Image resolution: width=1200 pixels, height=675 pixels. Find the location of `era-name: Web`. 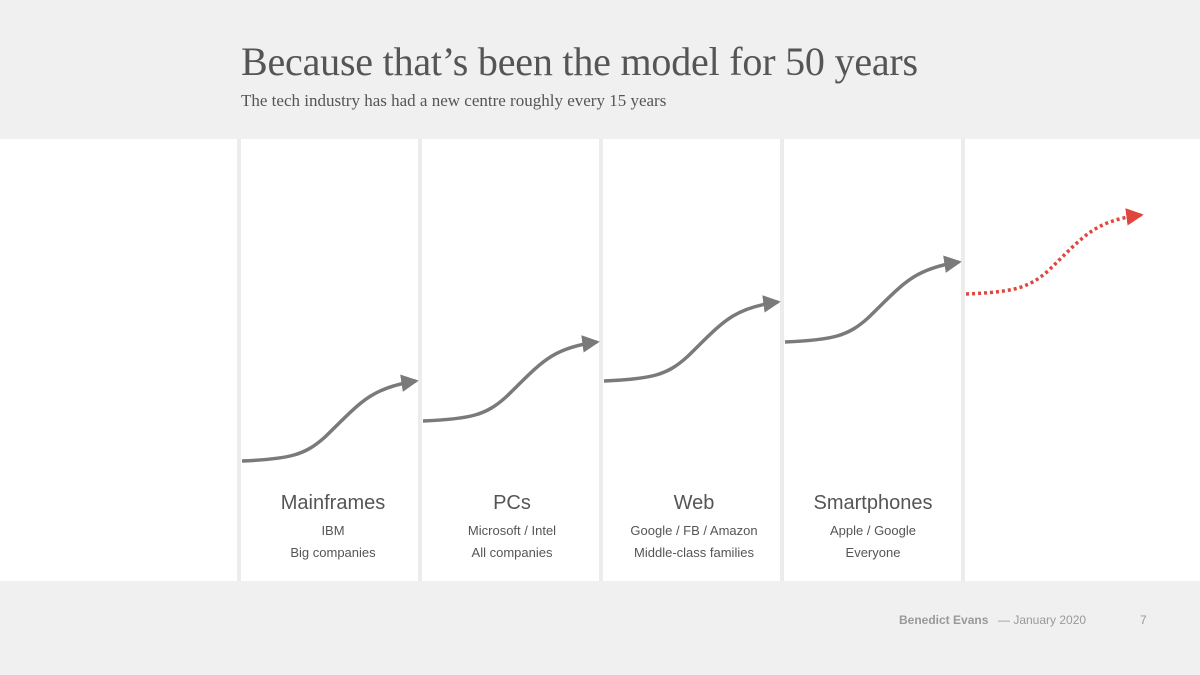

era-name: Web is located at coordinates (694, 503).